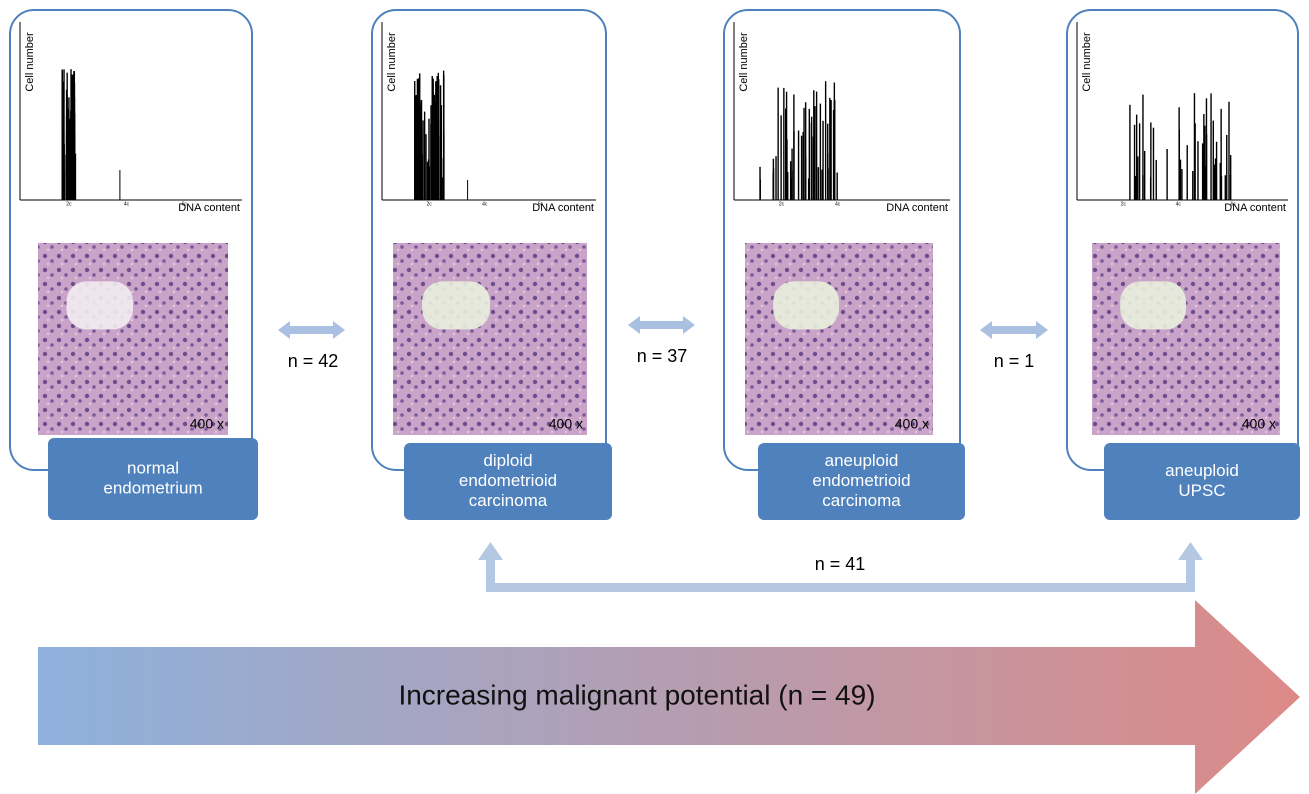 The image size is (1309, 794). What do you see at coordinates (636, 694) in the screenshot?
I see `trend-label: Increasing malignant potential (n = 49)` at bounding box center [636, 694].